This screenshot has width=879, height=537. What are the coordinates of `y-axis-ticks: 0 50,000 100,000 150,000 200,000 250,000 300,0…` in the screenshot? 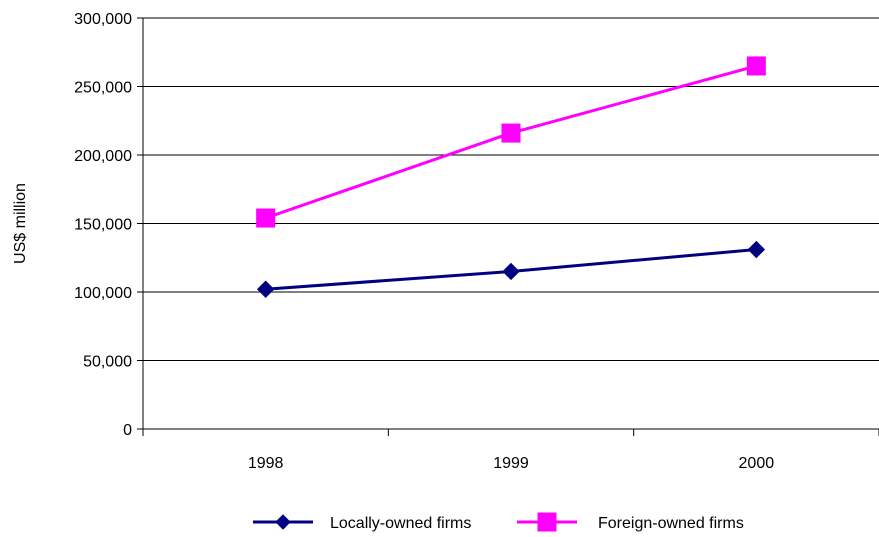 It's located at (108, 225).